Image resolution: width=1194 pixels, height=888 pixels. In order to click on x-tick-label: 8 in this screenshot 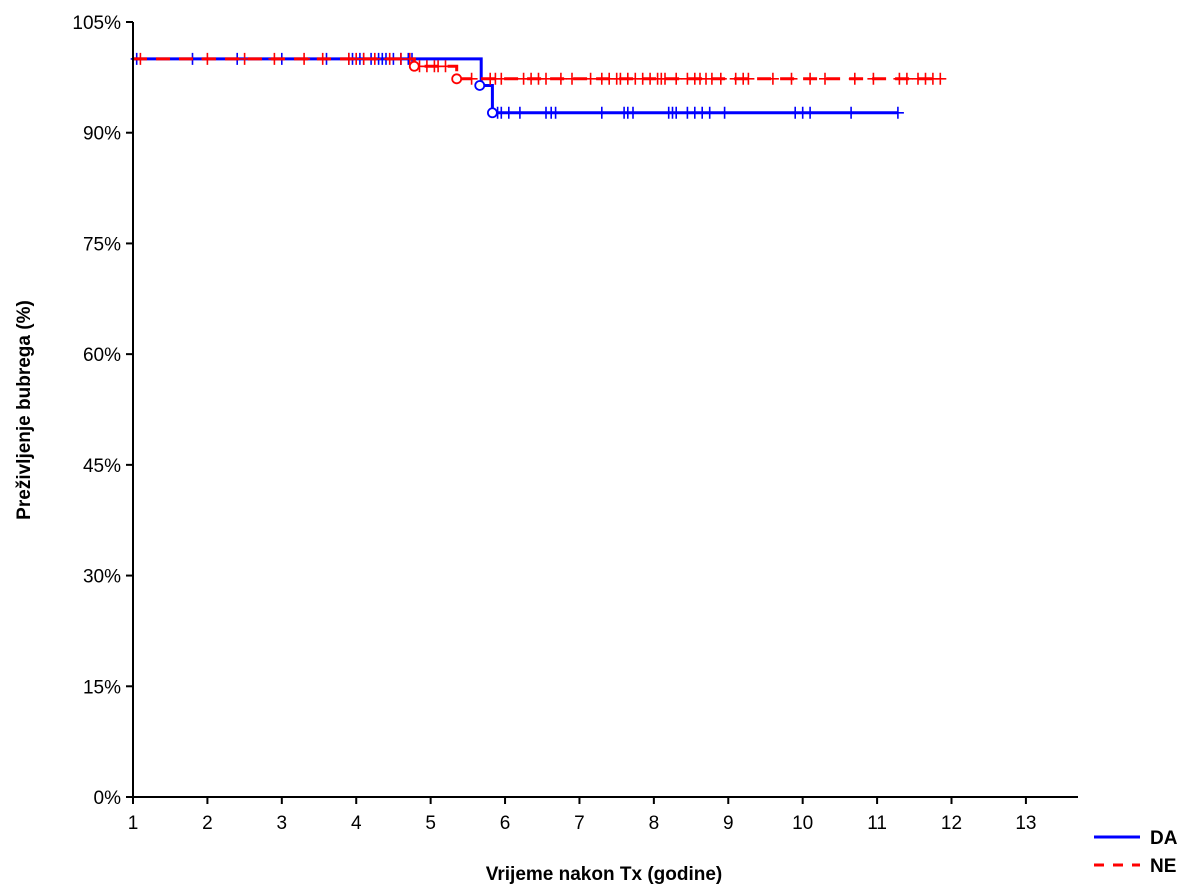, I will do `click(654, 823)`.